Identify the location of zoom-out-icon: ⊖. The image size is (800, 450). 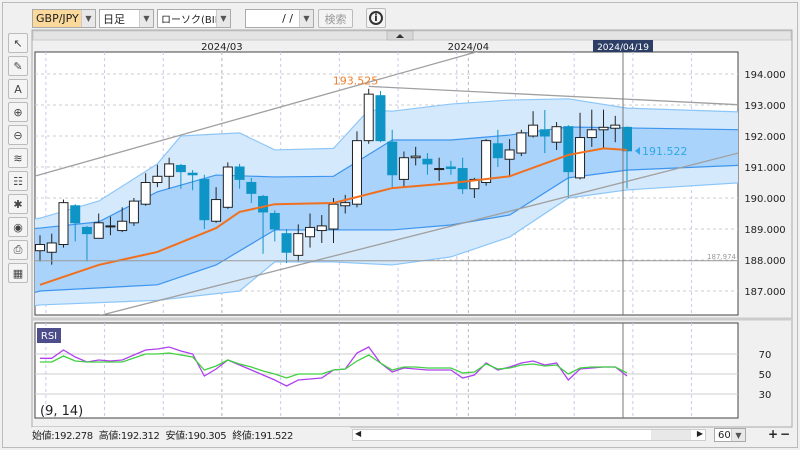
(18, 135).